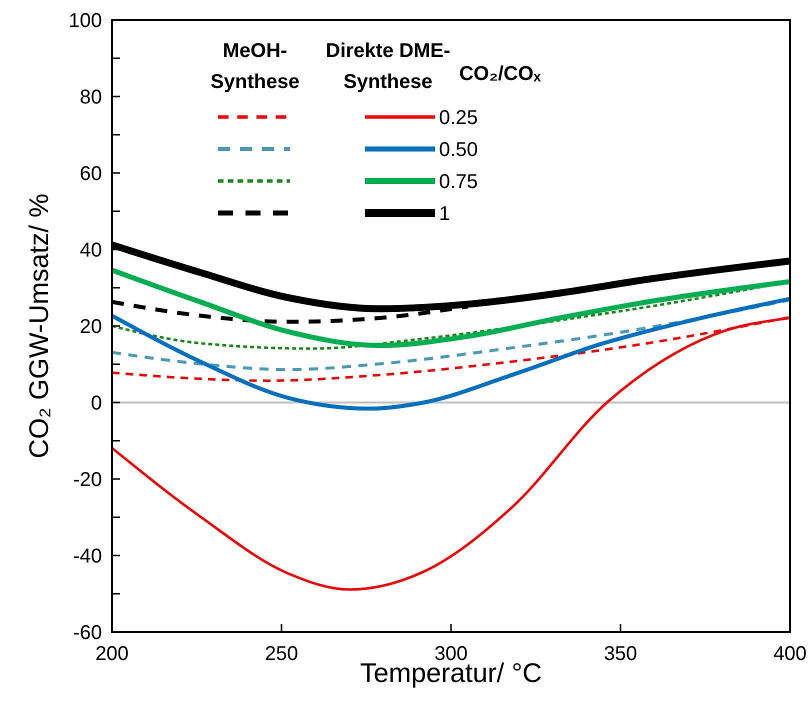 The width and height of the screenshot is (811, 702). What do you see at coordinates (458, 182) in the screenshot?
I see `legend-label: 0.75` at bounding box center [458, 182].